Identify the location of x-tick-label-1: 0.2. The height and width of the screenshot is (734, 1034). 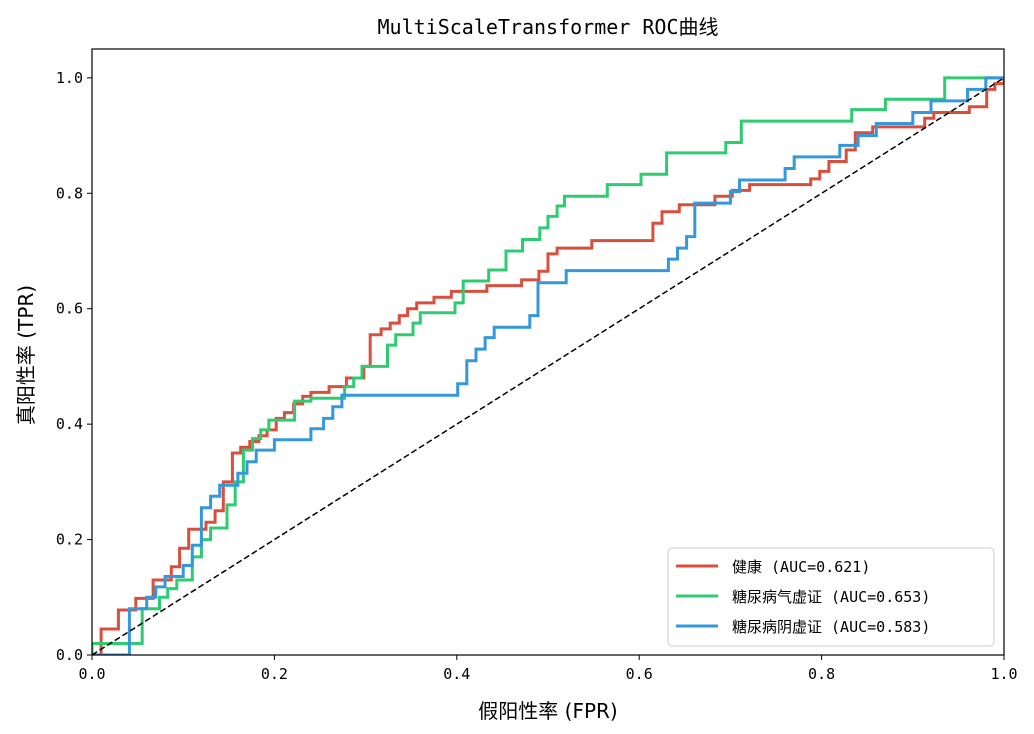
(274, 674).